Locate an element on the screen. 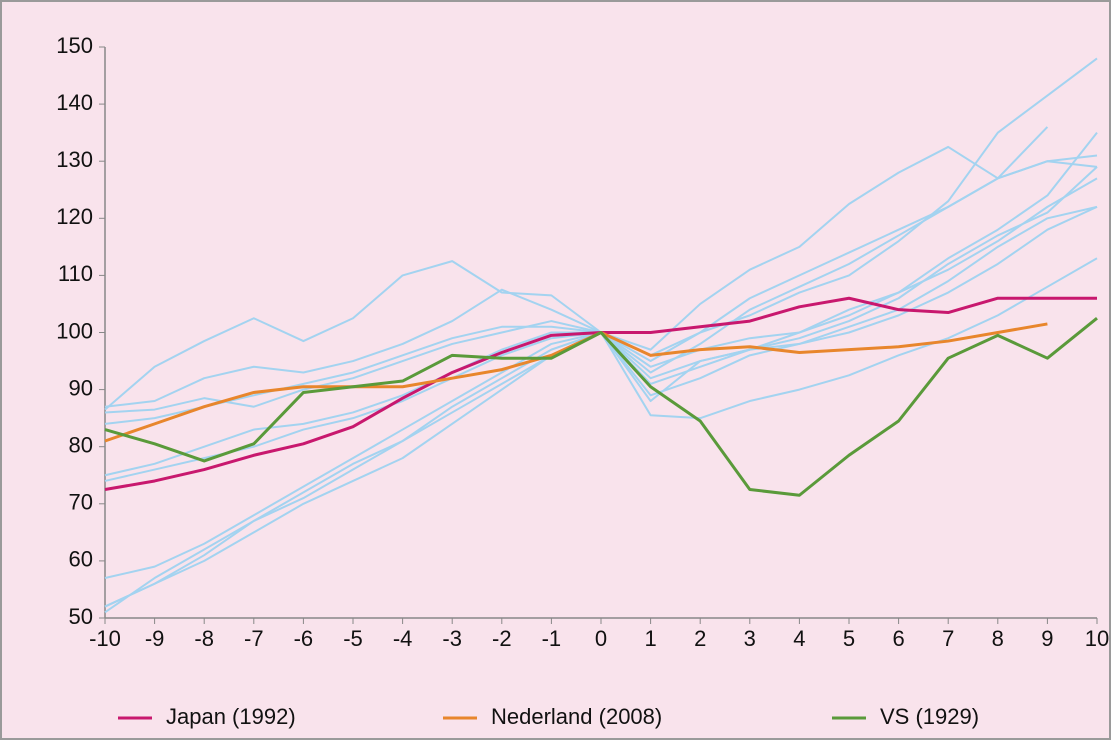 Image resolution: width=1111 pixels, height=740 pixels. y-tick-label: 150 is located at coordinates (74, 45).